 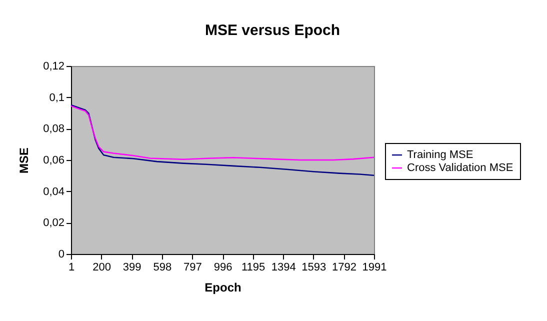 What do you see at coordinates (314, 268) in the screenshot?
I see `x-tick-label: 1593` at bounding box center [314, 268].